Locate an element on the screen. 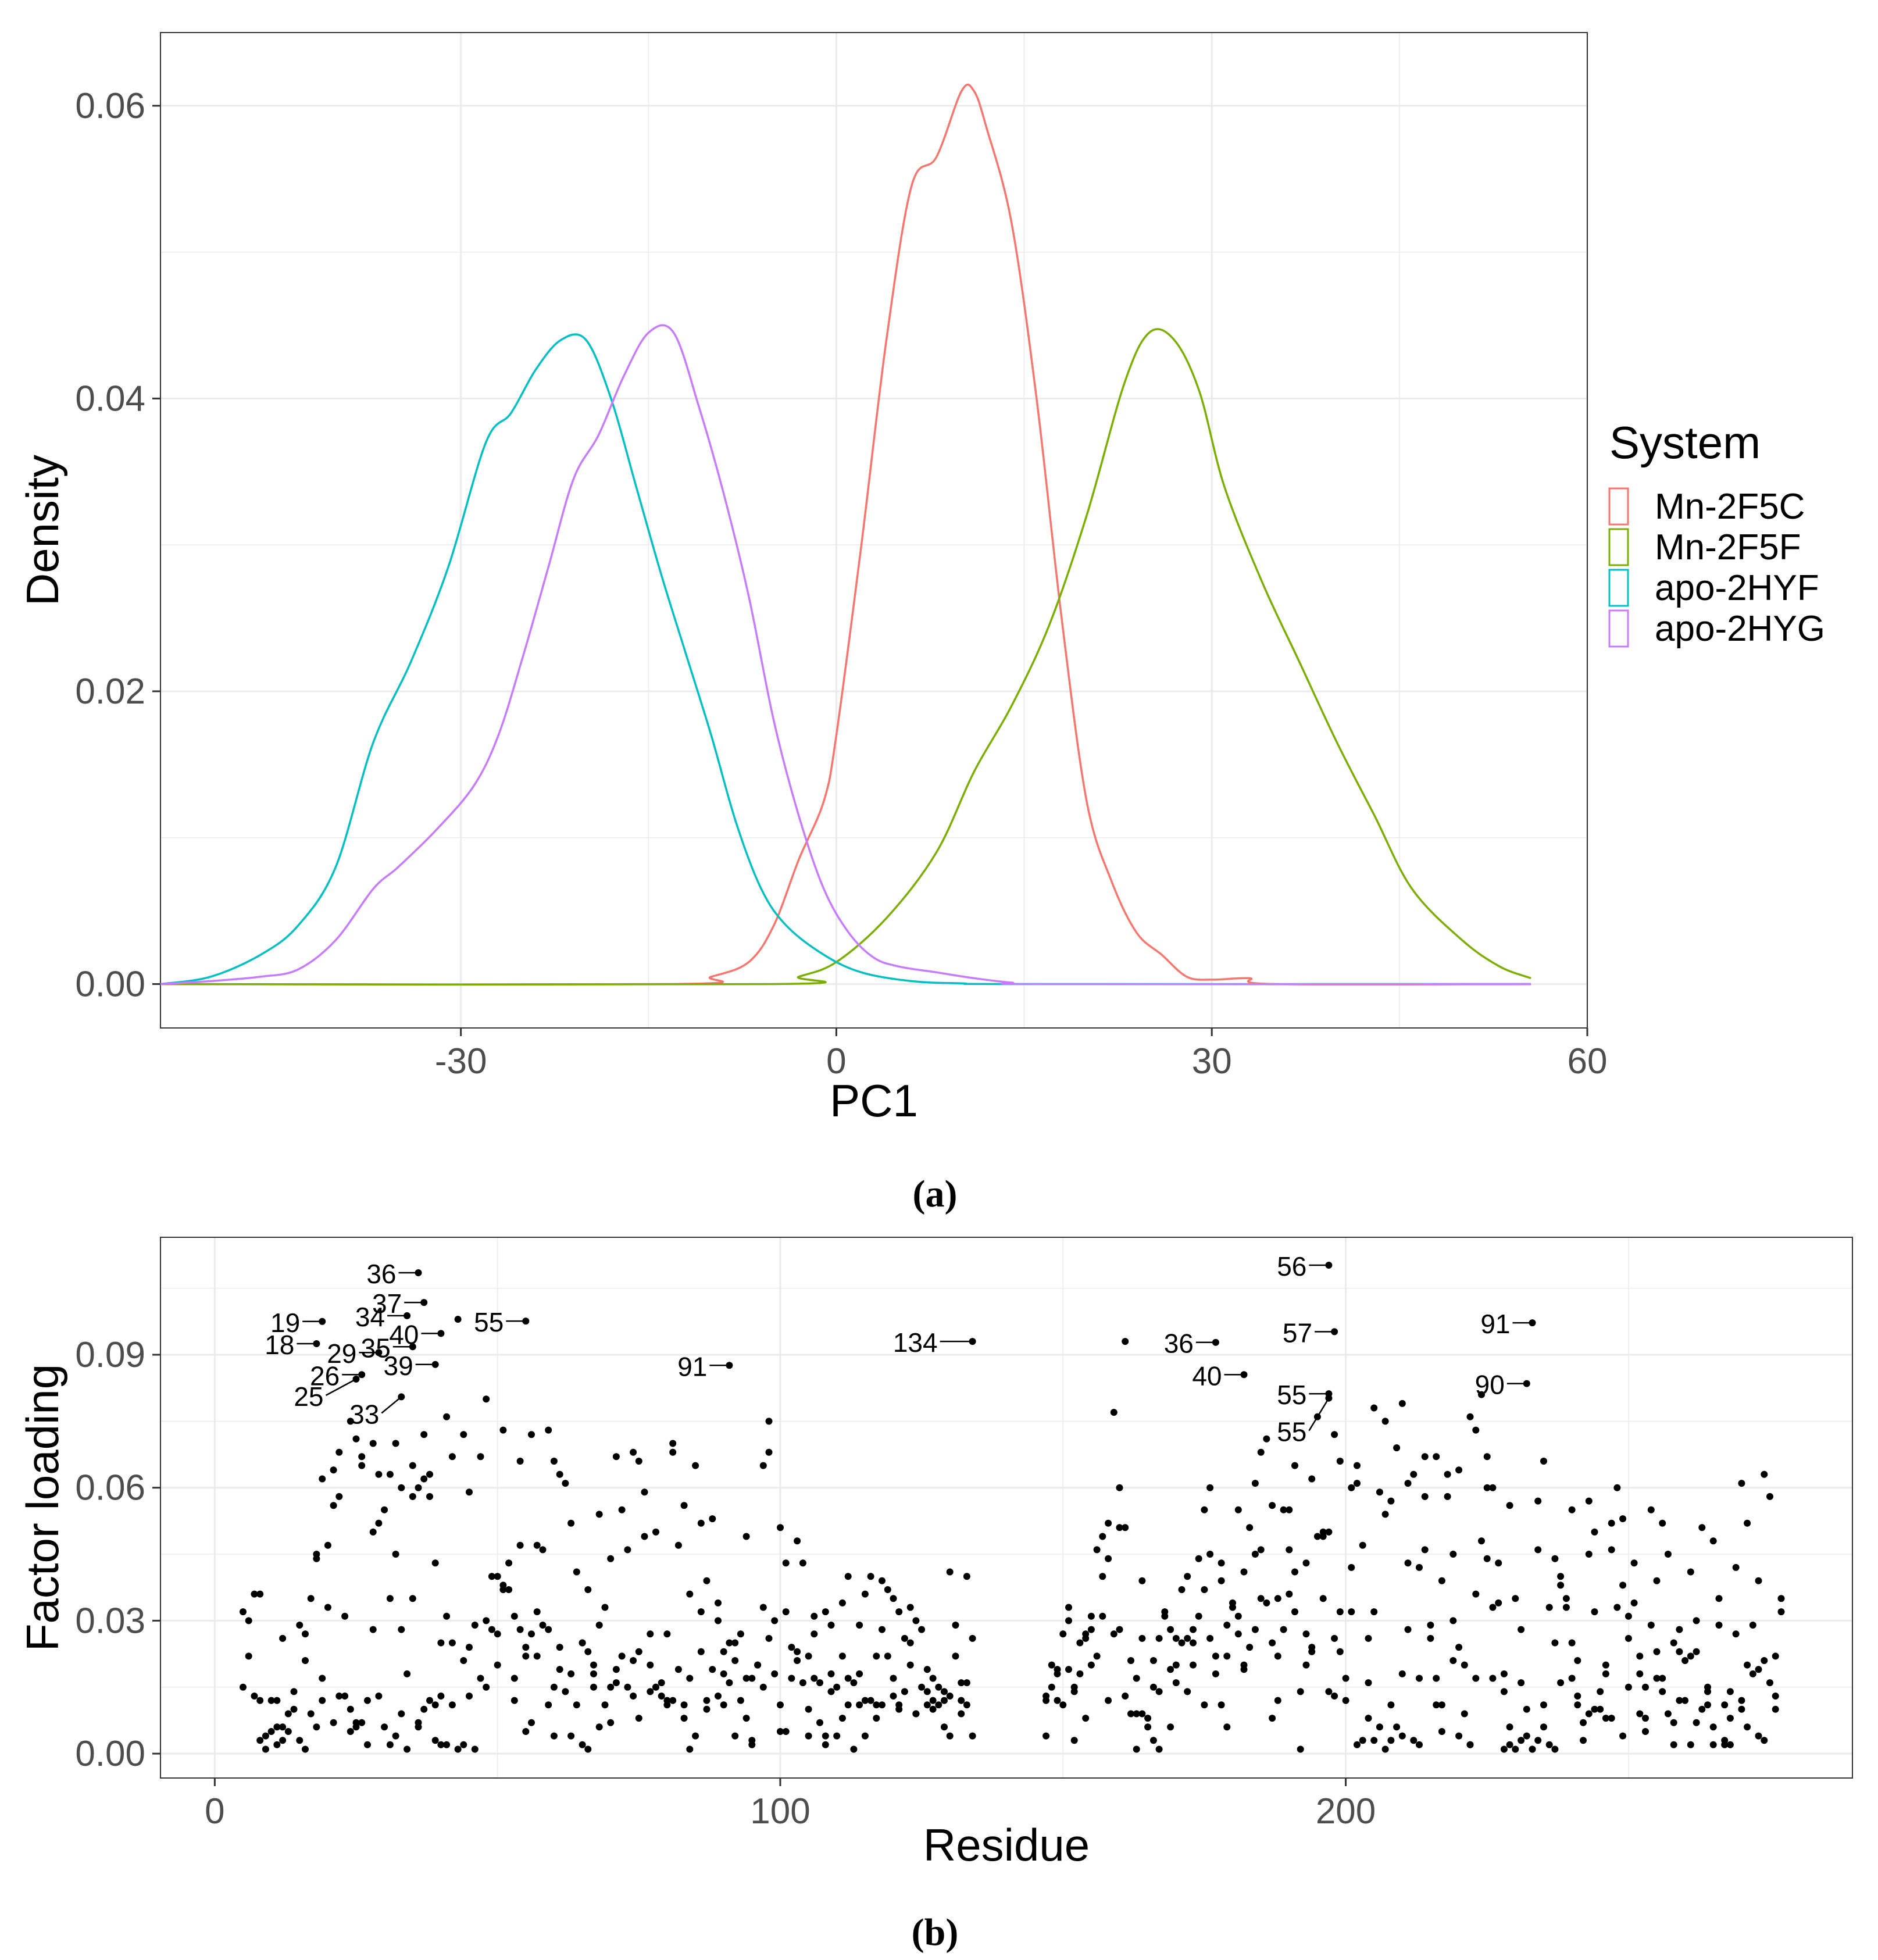 The width and height of the screenshot is (1878, 1960). label-leader-line is located at coordinates (341, 1387).